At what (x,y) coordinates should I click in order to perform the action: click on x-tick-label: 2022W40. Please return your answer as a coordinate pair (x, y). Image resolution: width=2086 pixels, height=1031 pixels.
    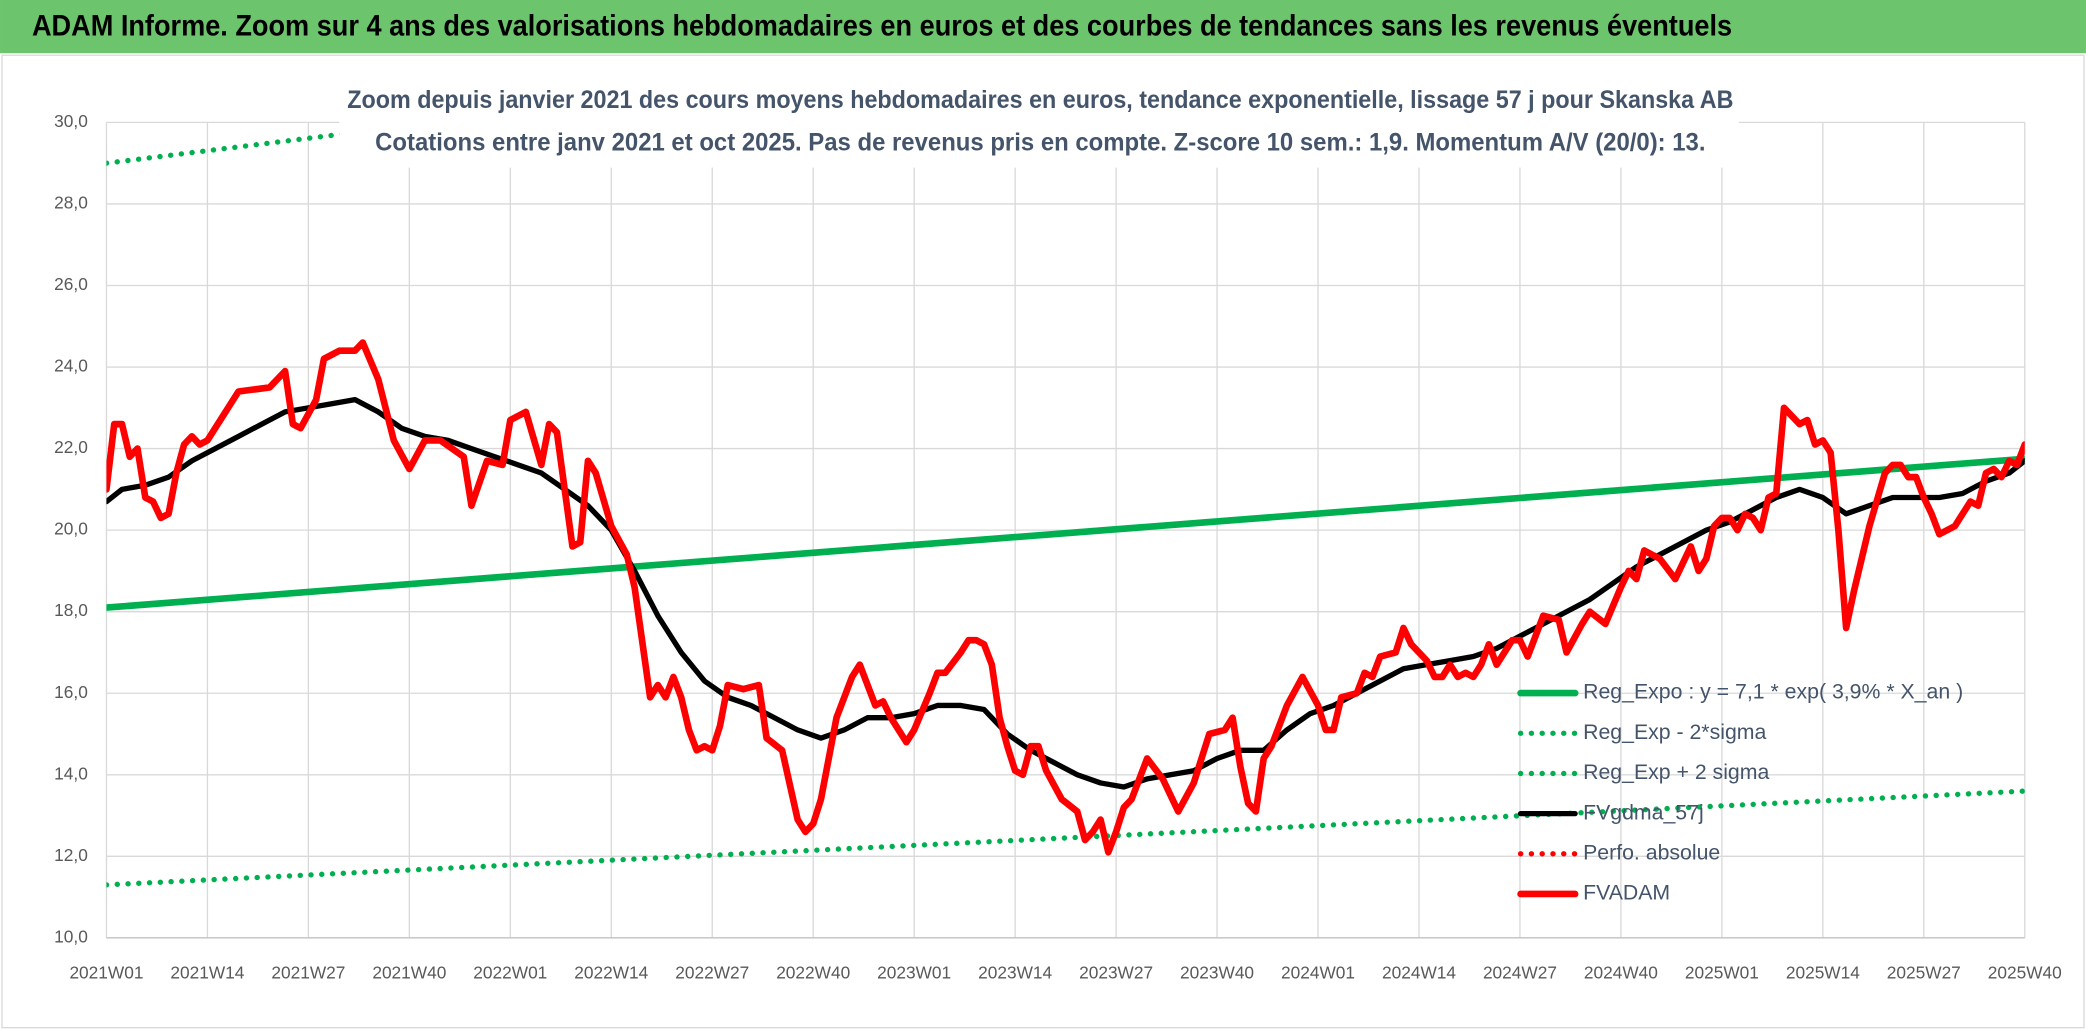
    Looking at the image, I should click on (813, 972).